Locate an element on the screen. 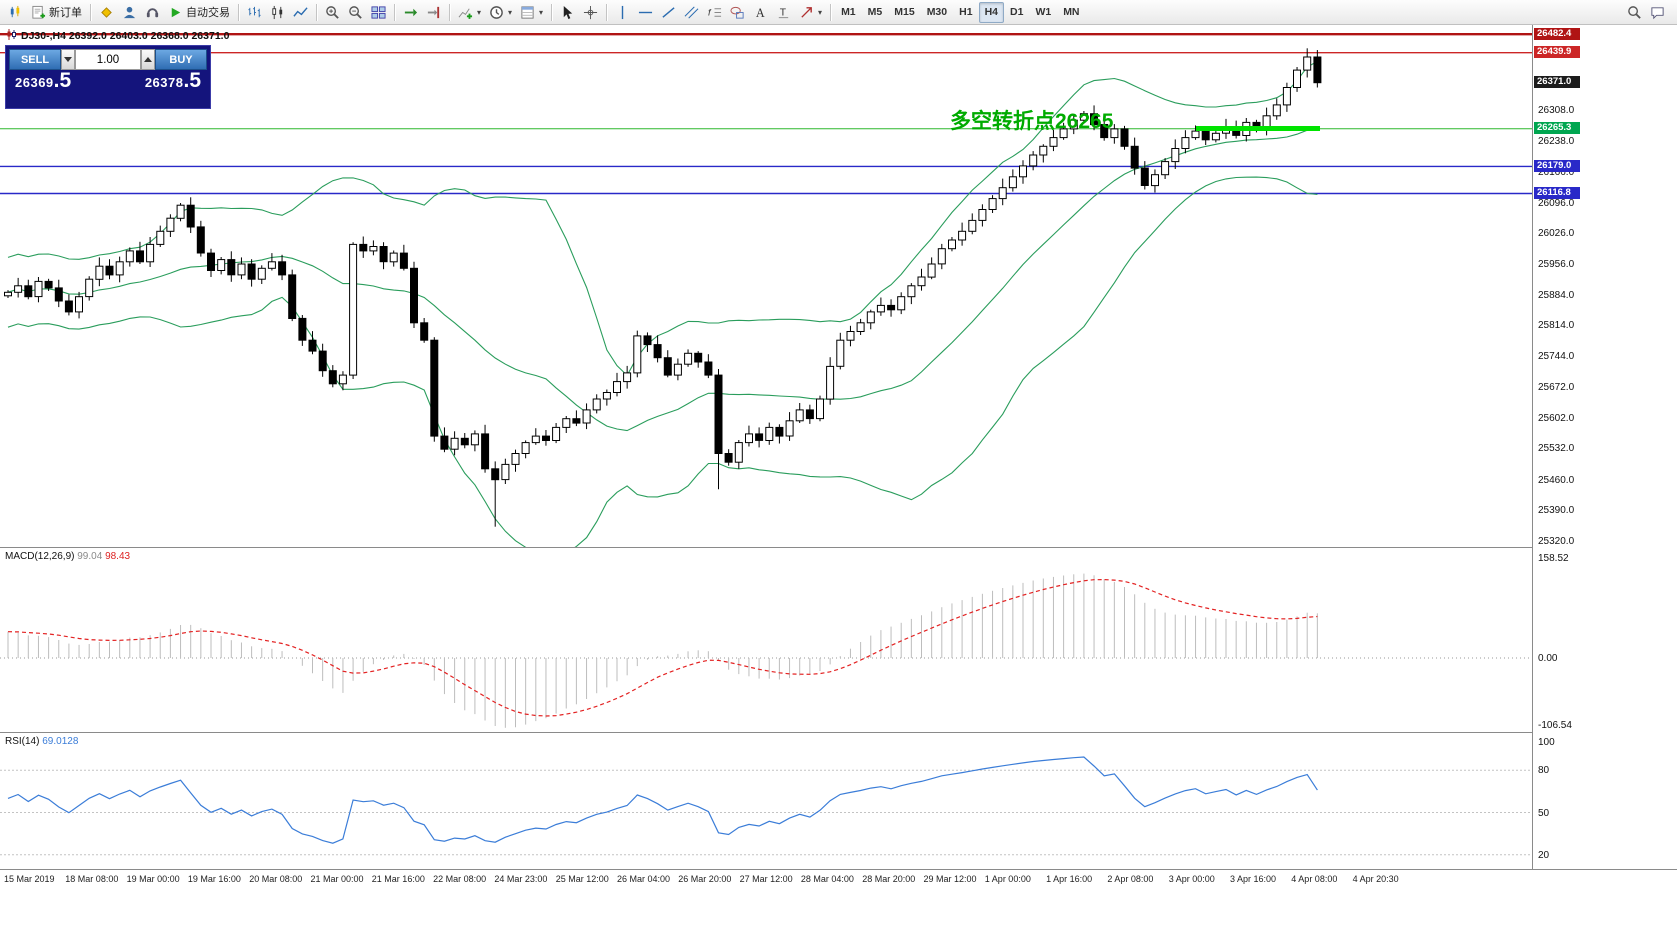  price-scale-tick: -106.54 is located at coordinates (1555, 726).